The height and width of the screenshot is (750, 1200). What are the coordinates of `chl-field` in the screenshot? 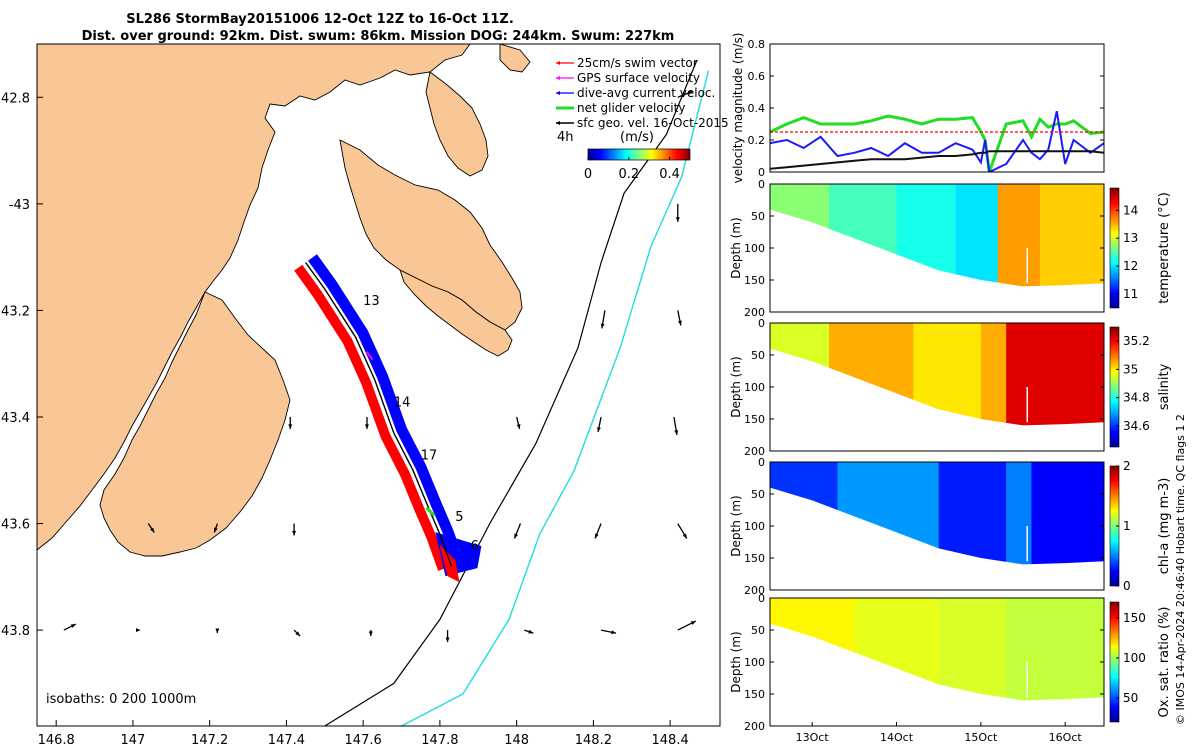 It's located at (937, 526).